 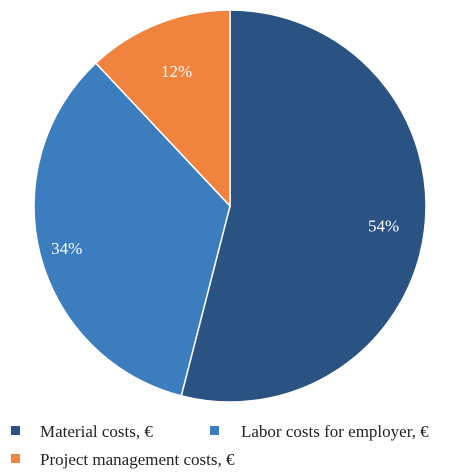 I want to click on legend-swatch-labor, so click(x=214, y=430).